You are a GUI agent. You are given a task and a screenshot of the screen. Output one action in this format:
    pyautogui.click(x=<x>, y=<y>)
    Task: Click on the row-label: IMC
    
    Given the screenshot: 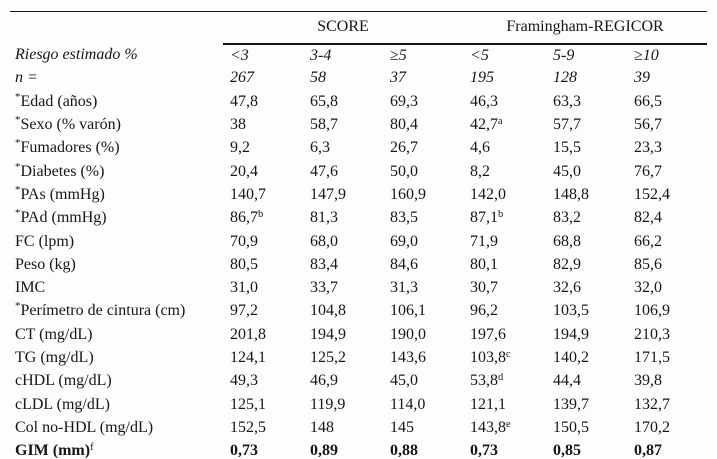 What is the action you would take?
    pyautogui.click(x=30, y=288)
    